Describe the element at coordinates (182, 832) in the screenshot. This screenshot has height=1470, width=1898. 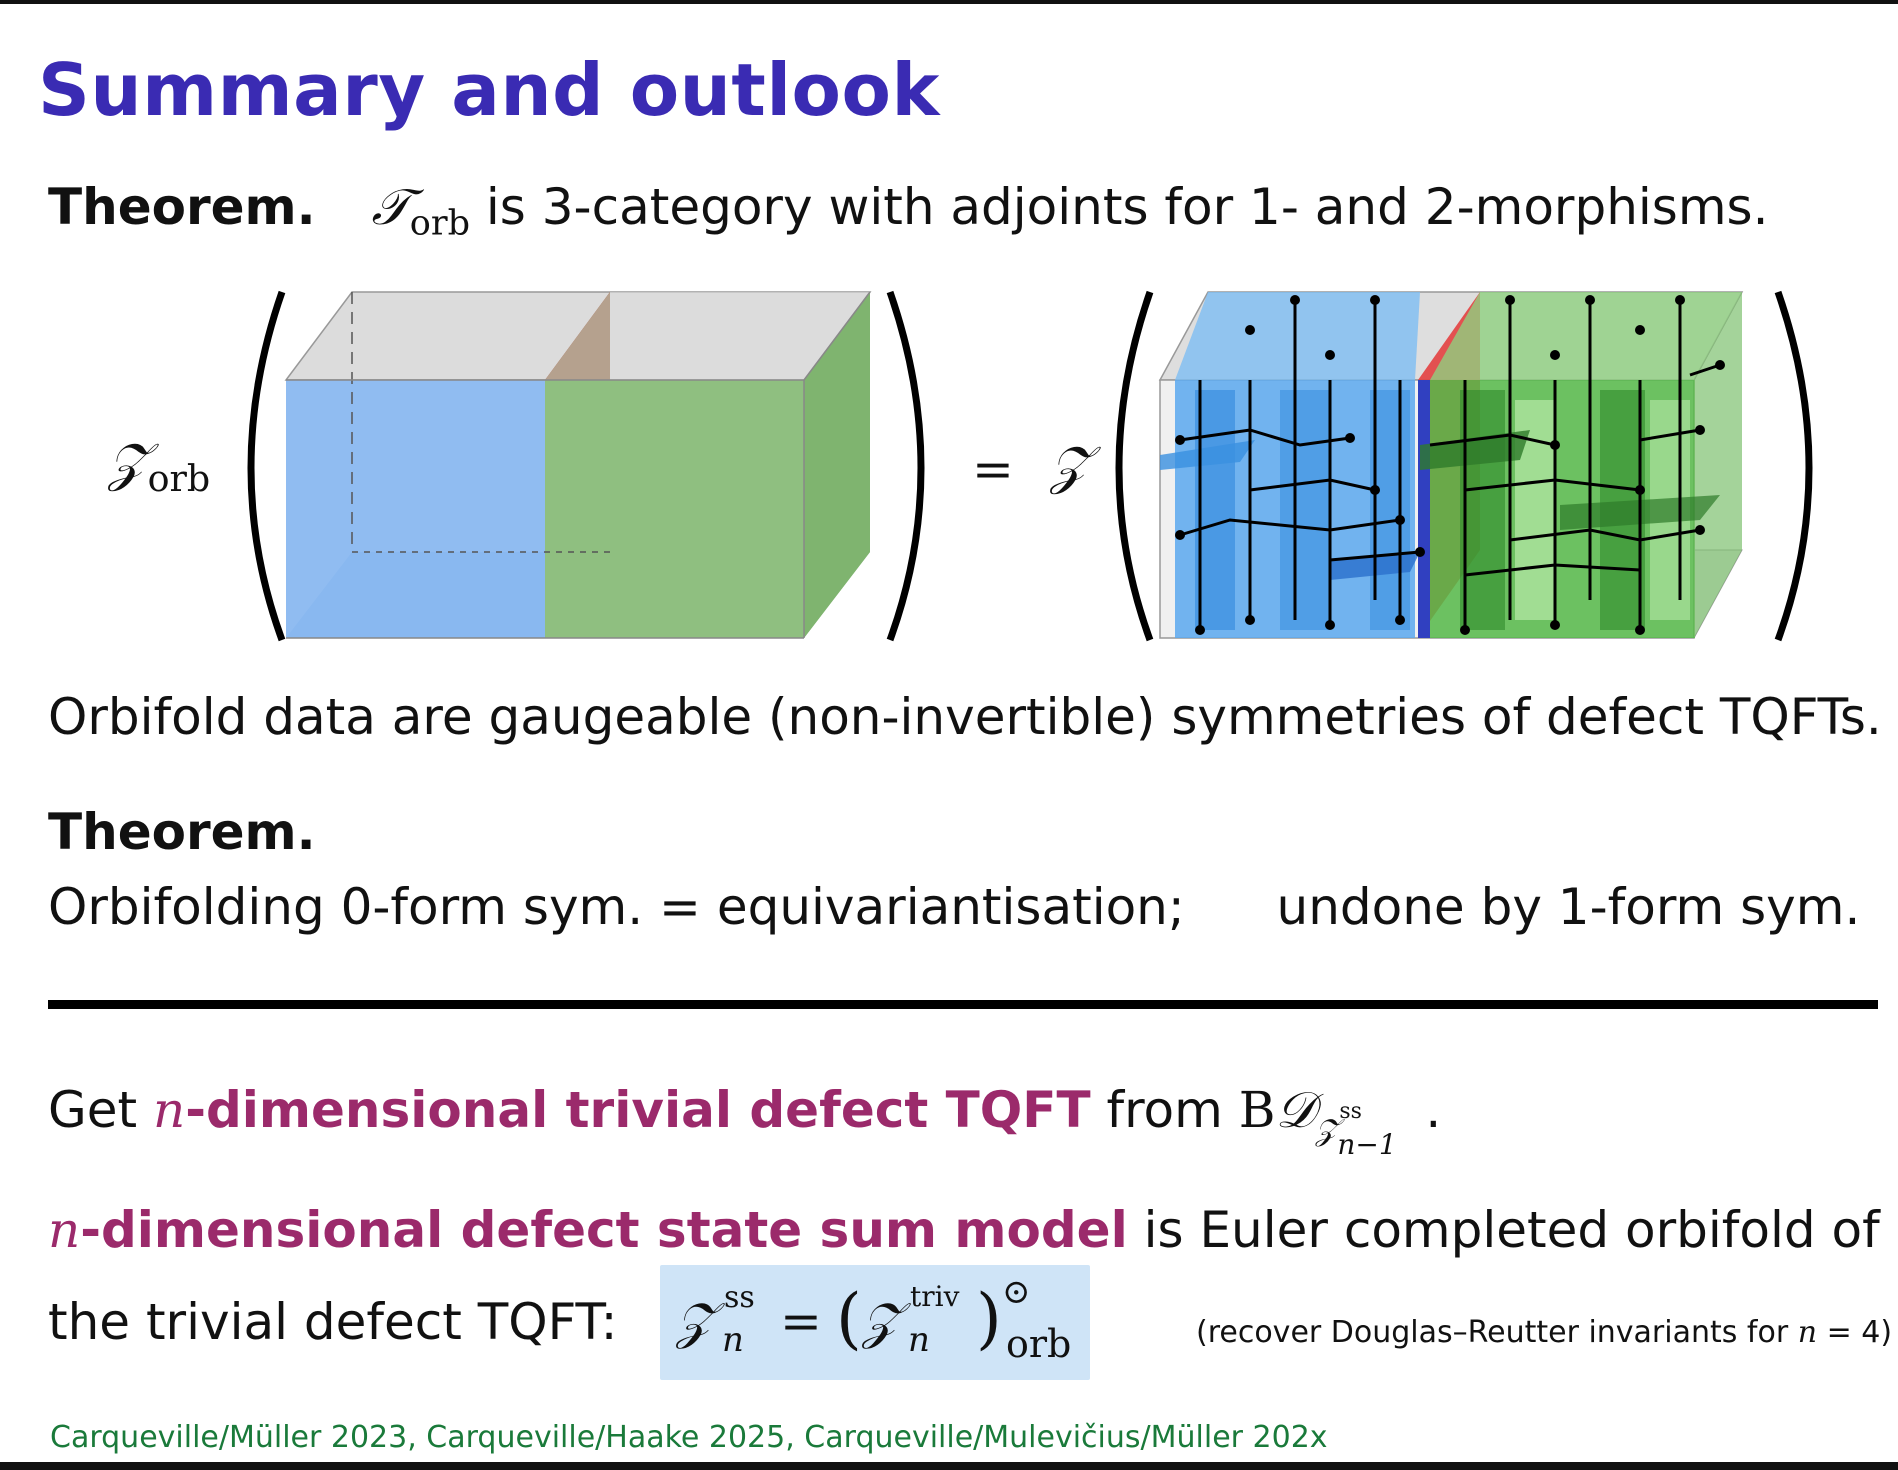
I see `theorem2-label: Theorem.` at that location.